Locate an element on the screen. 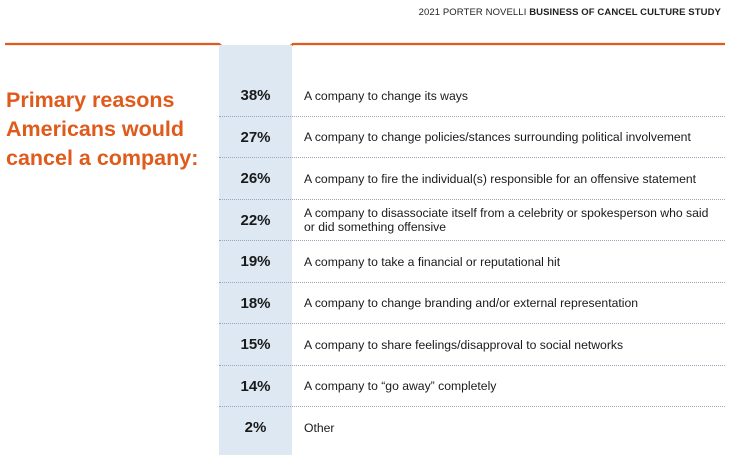 The width and height of the screenshot is (735, 455). percentage-value: 22% is located at coordinates (255, 220).